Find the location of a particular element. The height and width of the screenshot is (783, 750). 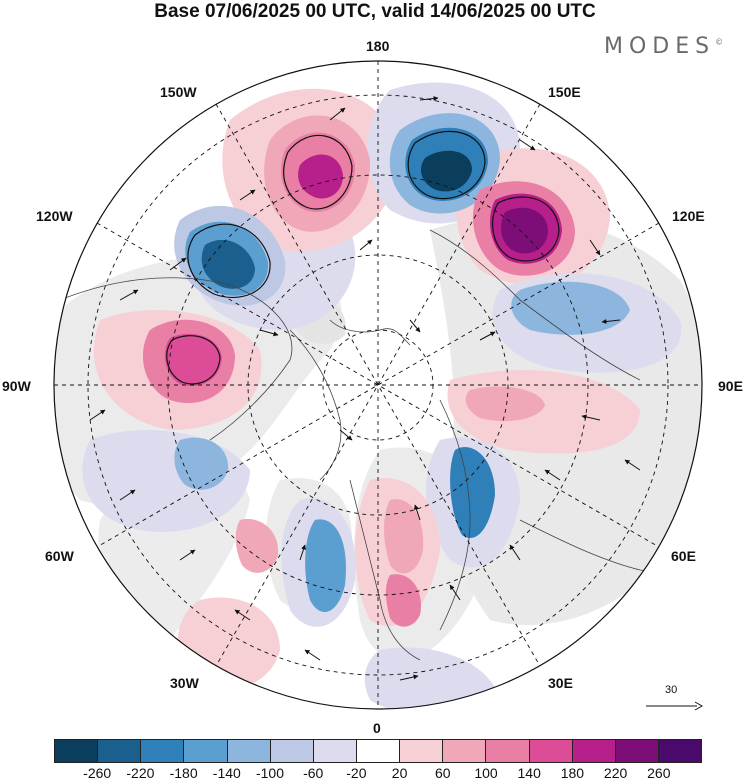

reference-vector-arrow is located at coordinates (674, 706).